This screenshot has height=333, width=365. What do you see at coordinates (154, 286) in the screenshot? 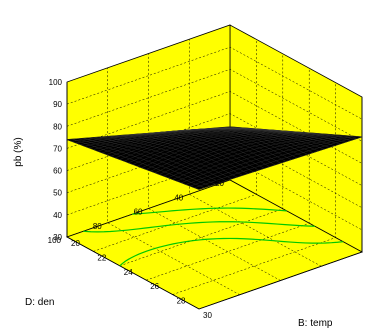
I see `x-tick-label: 26` at bounding box center [154, 286].